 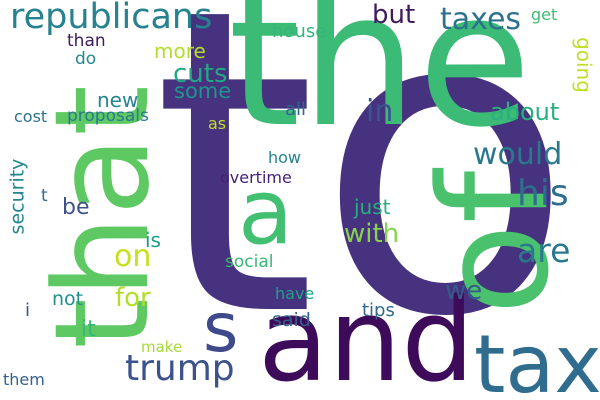 I want to click on word-with: with, so click(x=372, y=234).